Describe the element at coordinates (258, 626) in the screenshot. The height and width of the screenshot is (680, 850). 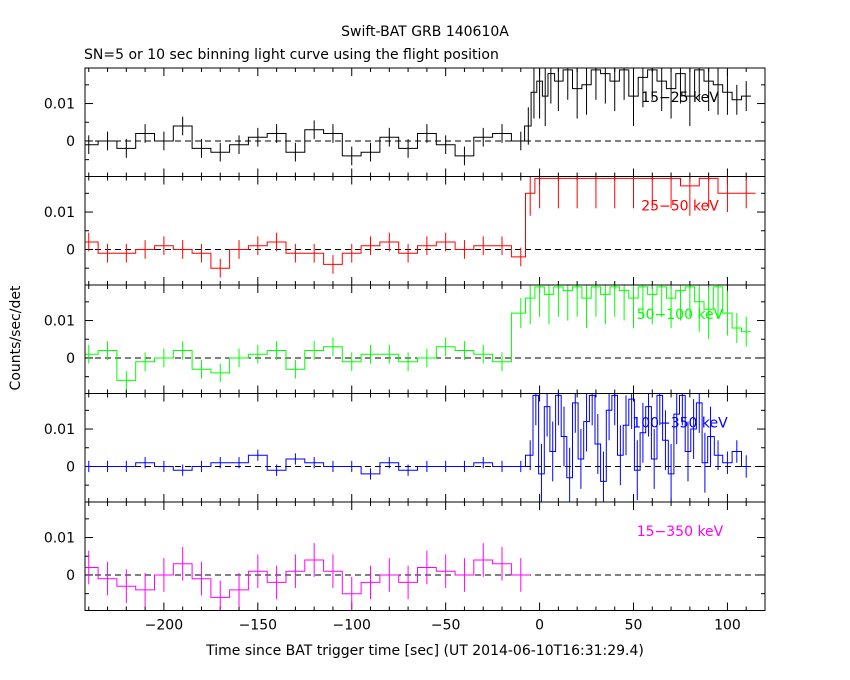
I see `x-tick-label: −150` at that location.